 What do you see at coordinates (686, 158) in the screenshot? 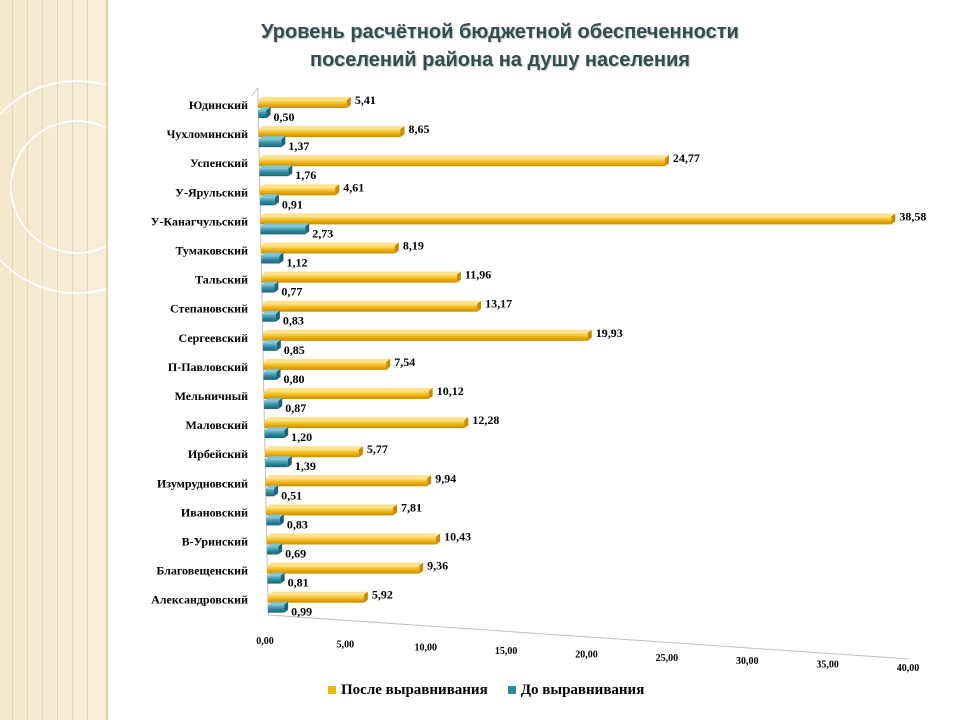
I see `data-label-after: 24,77` at bounding box center [686, 158].